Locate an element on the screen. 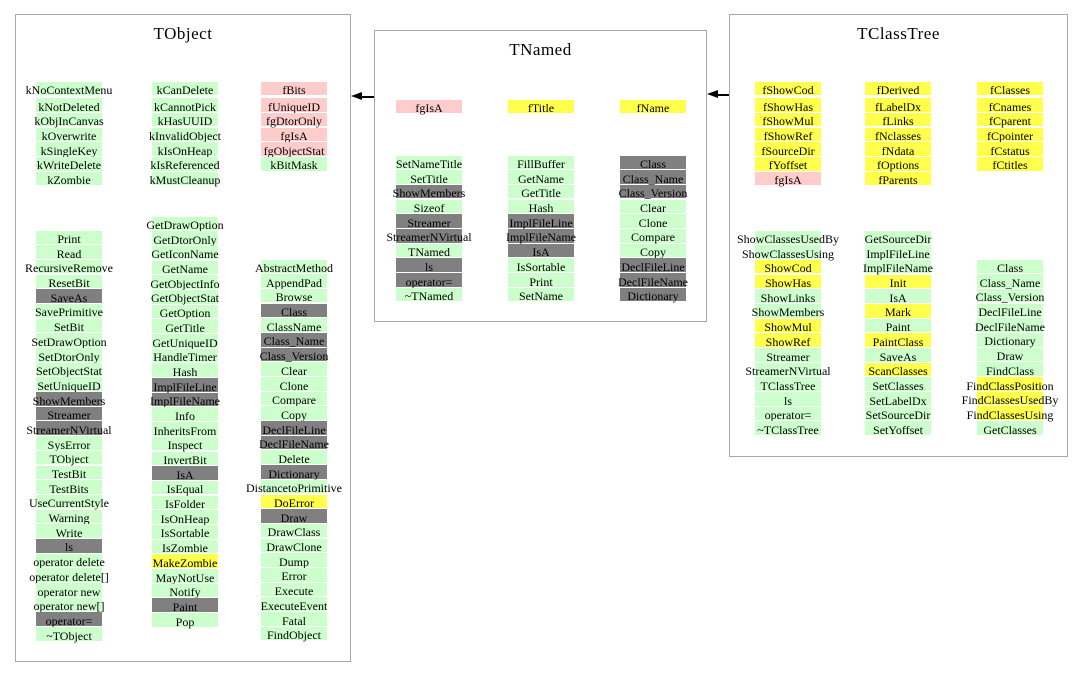  method-ShowHas: ShowHas is located at coordinates (788, 282).